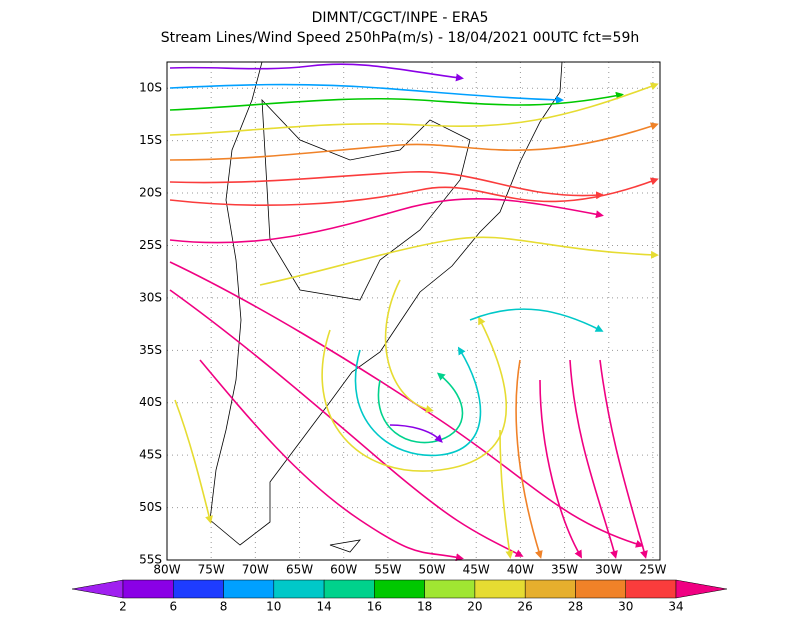 Image resolution: width=800 pixels, height=618 pixels. Describe the element at coordinates (150, 88) in the screenshot. I see `lat-label: 10S` at that location.